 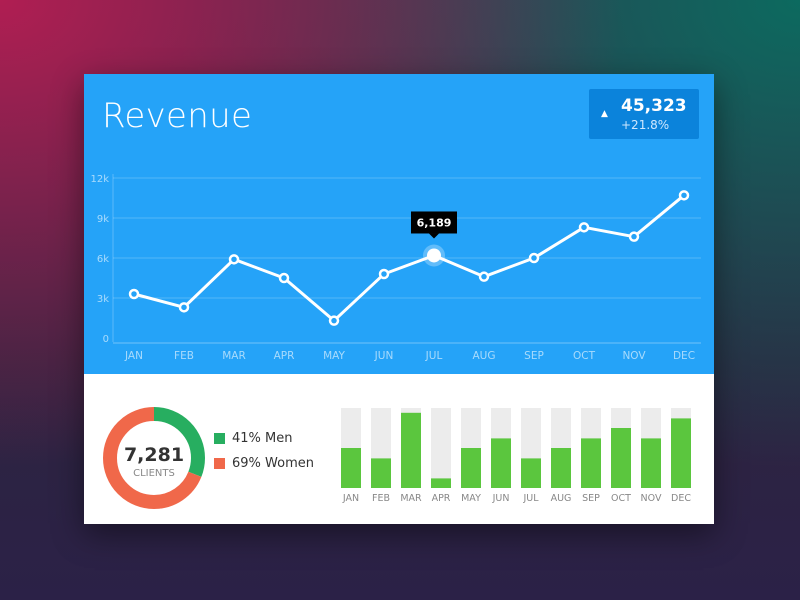 What do you see at coordinates (219, 438) in the screenshot?
I see `men-swatch` at bounding box center [219, 438].